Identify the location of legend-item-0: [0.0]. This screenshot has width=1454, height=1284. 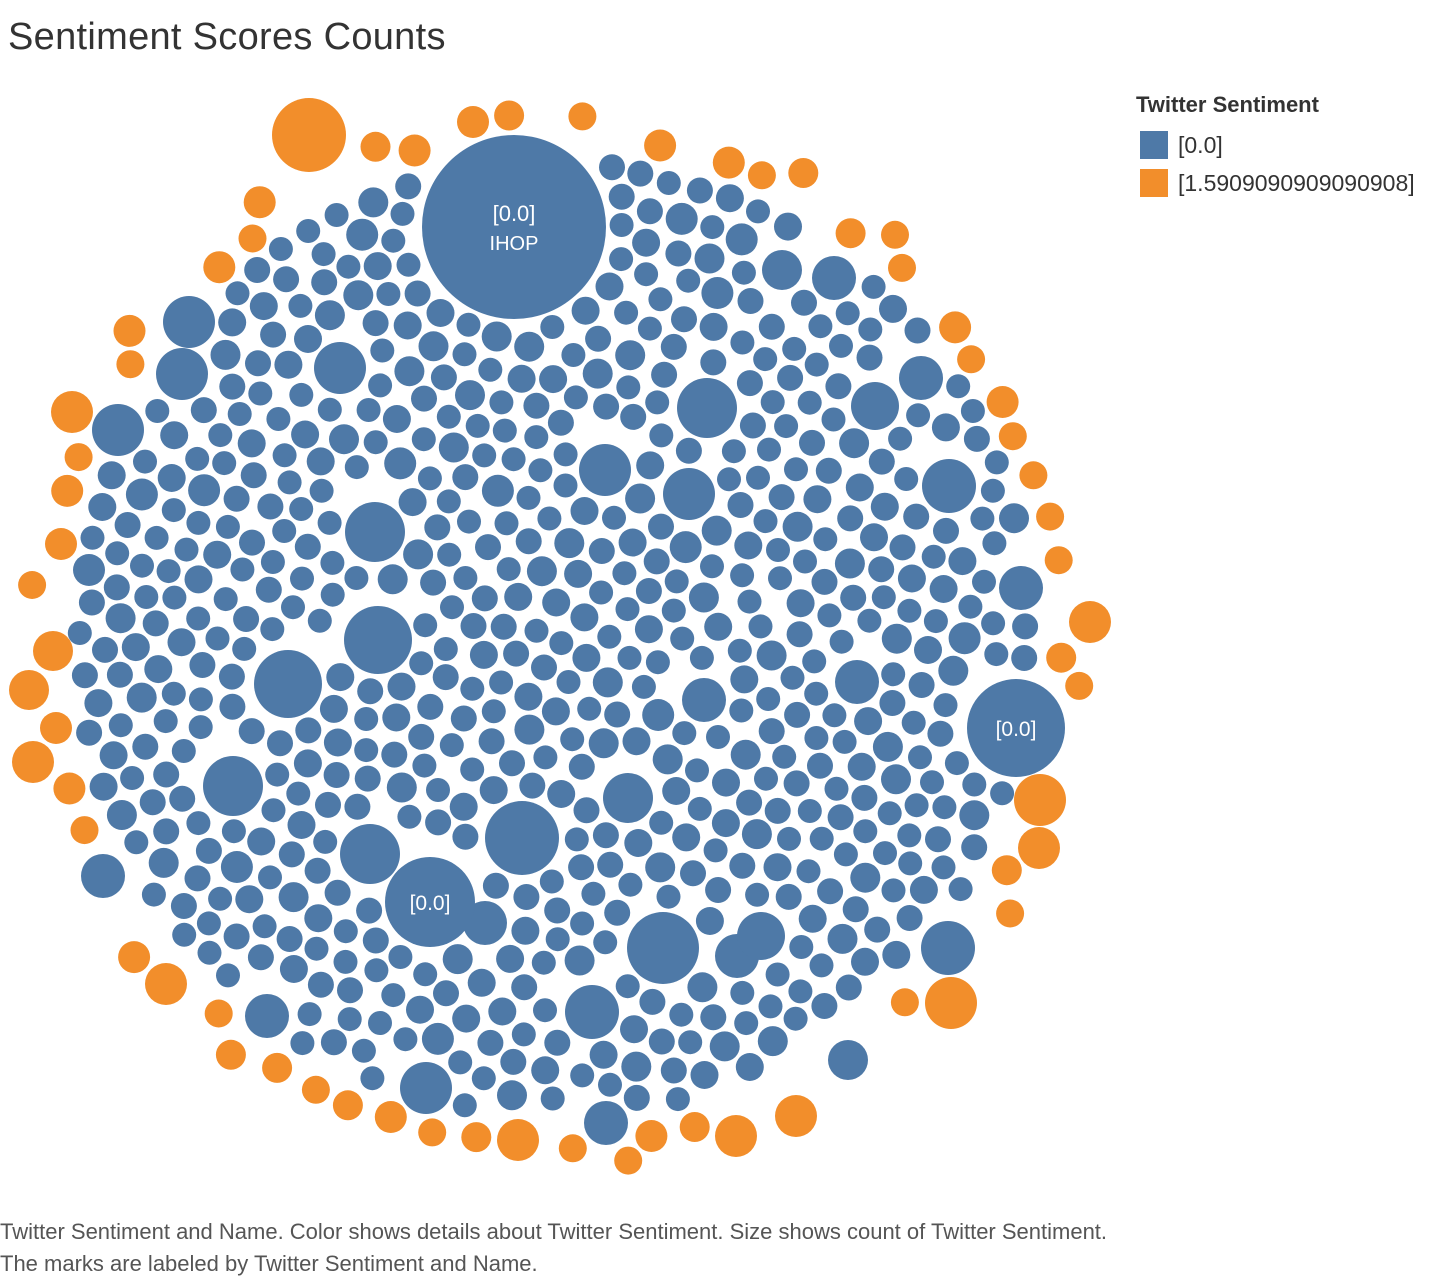
(1293, 145).